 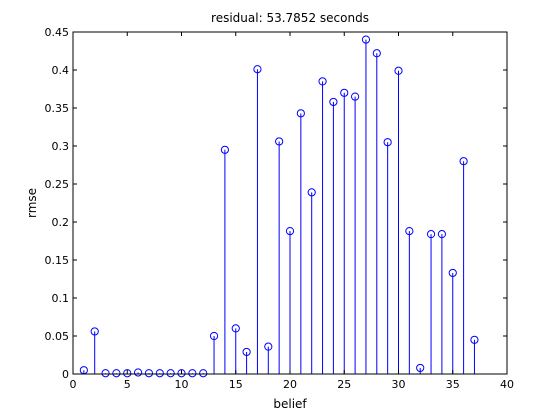 What do you see at coordinates (61, 70) in the screenshot?
I see `y-tick-label: 0.4` at bounding box center [61, 70].